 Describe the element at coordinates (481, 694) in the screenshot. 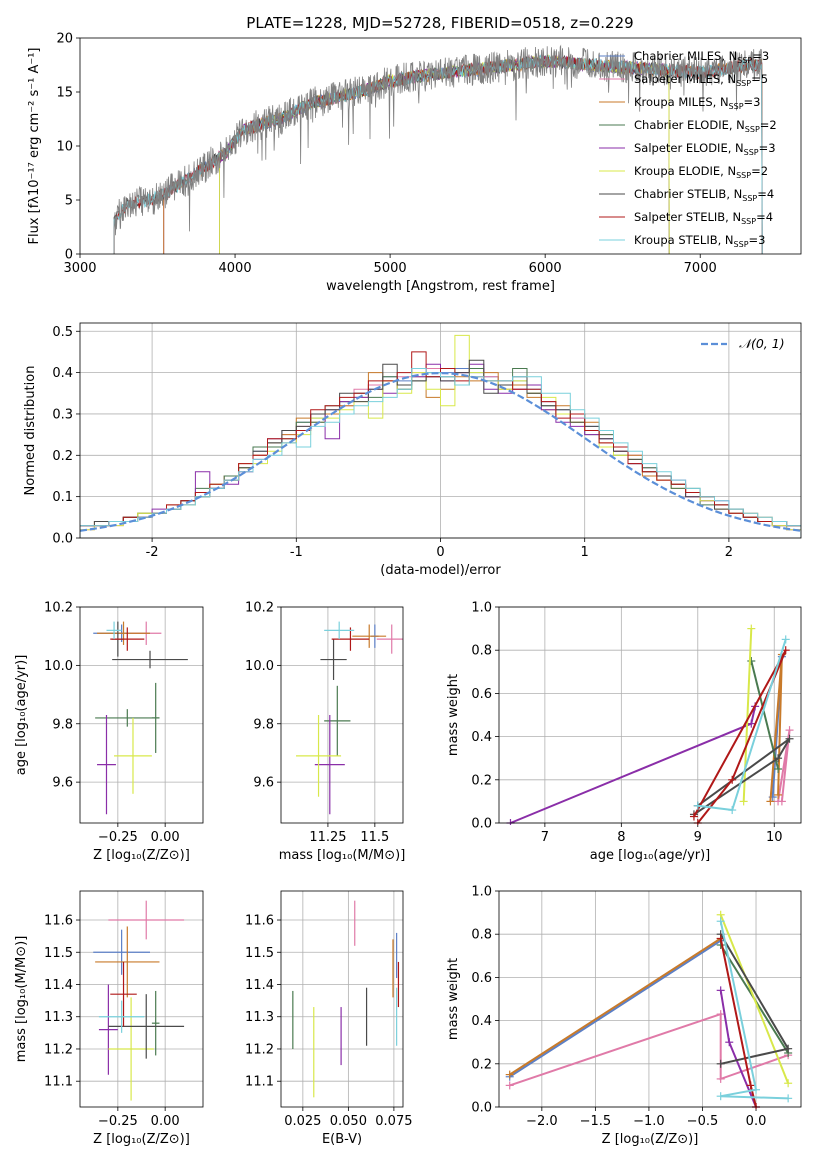

I see `weight_vs_age-ytick-label: 0.6` at that location.